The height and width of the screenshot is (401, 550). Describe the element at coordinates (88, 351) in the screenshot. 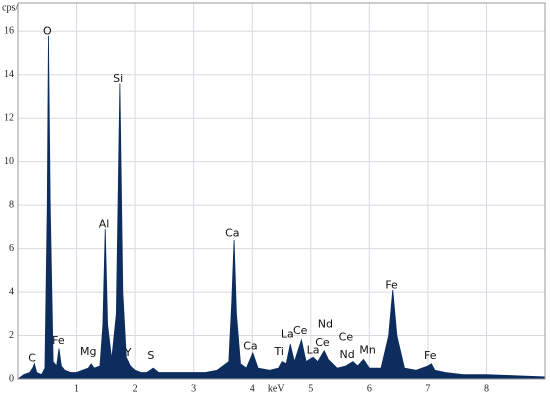

I see `peak-label: Mg` at that location.